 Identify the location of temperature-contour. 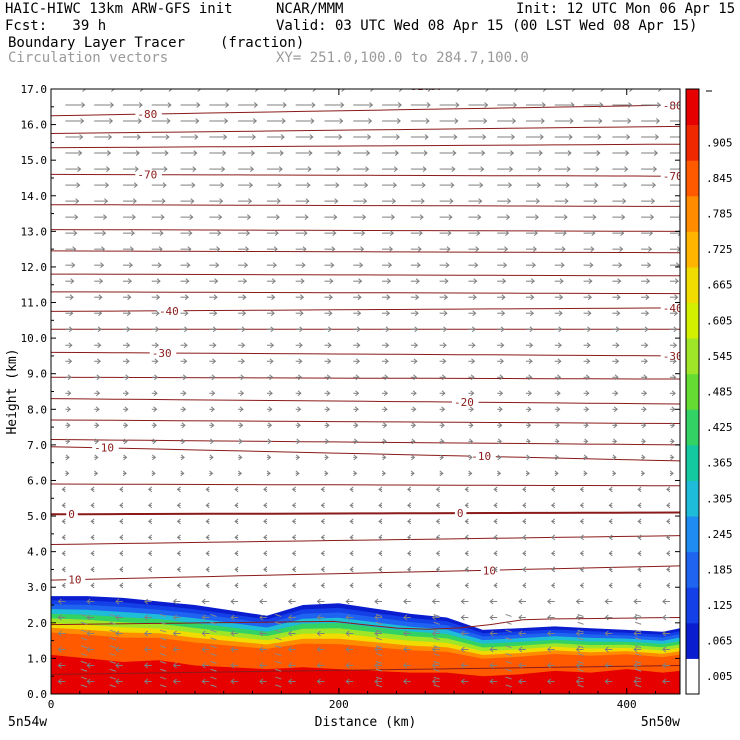
(365, 623).